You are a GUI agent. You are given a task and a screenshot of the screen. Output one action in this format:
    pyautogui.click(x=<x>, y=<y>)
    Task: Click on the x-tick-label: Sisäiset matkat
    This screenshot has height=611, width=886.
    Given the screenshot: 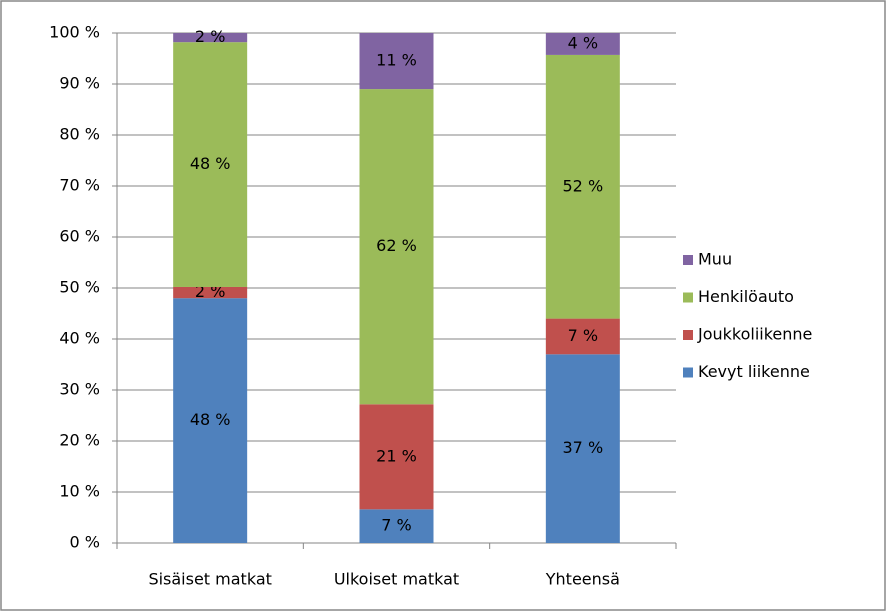 What is the action you would take?
    pyautogui.click(x=209, y=579)
    